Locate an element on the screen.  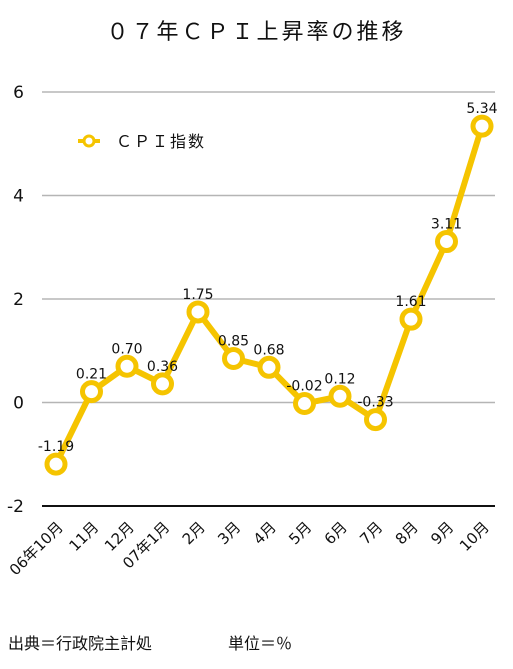
x-tick-label: 06年10月 is located at coordinates (36, 548).